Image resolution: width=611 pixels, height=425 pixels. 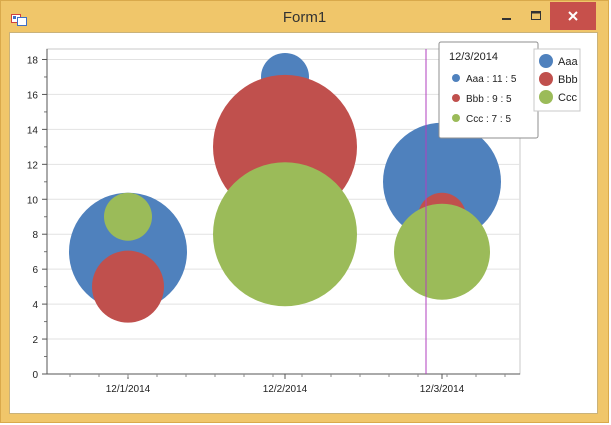 What do you see at coordinates (33, 95) in the screenshot?
I see `y-tick-label: 16` at bounding box center [33, 95].